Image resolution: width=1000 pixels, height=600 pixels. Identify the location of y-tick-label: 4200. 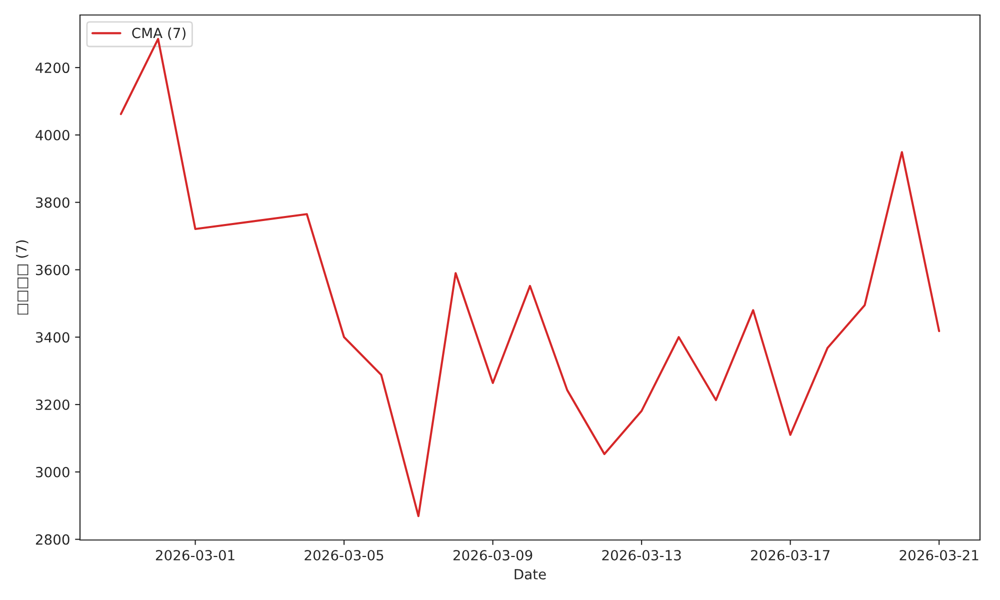
(53, 68).